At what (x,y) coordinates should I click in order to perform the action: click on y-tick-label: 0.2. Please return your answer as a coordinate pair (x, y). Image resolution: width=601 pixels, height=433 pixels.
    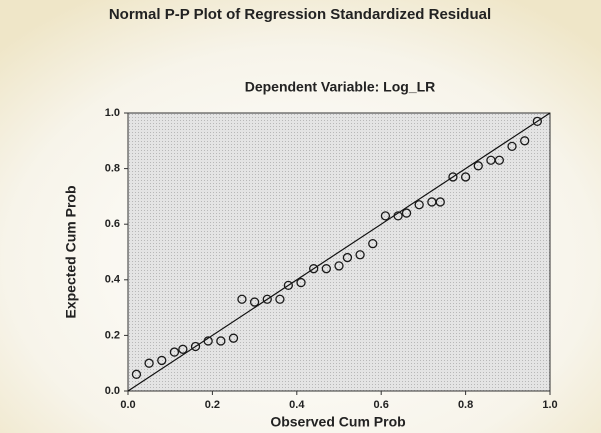
    Looking at the image, I should click on (112, 335).